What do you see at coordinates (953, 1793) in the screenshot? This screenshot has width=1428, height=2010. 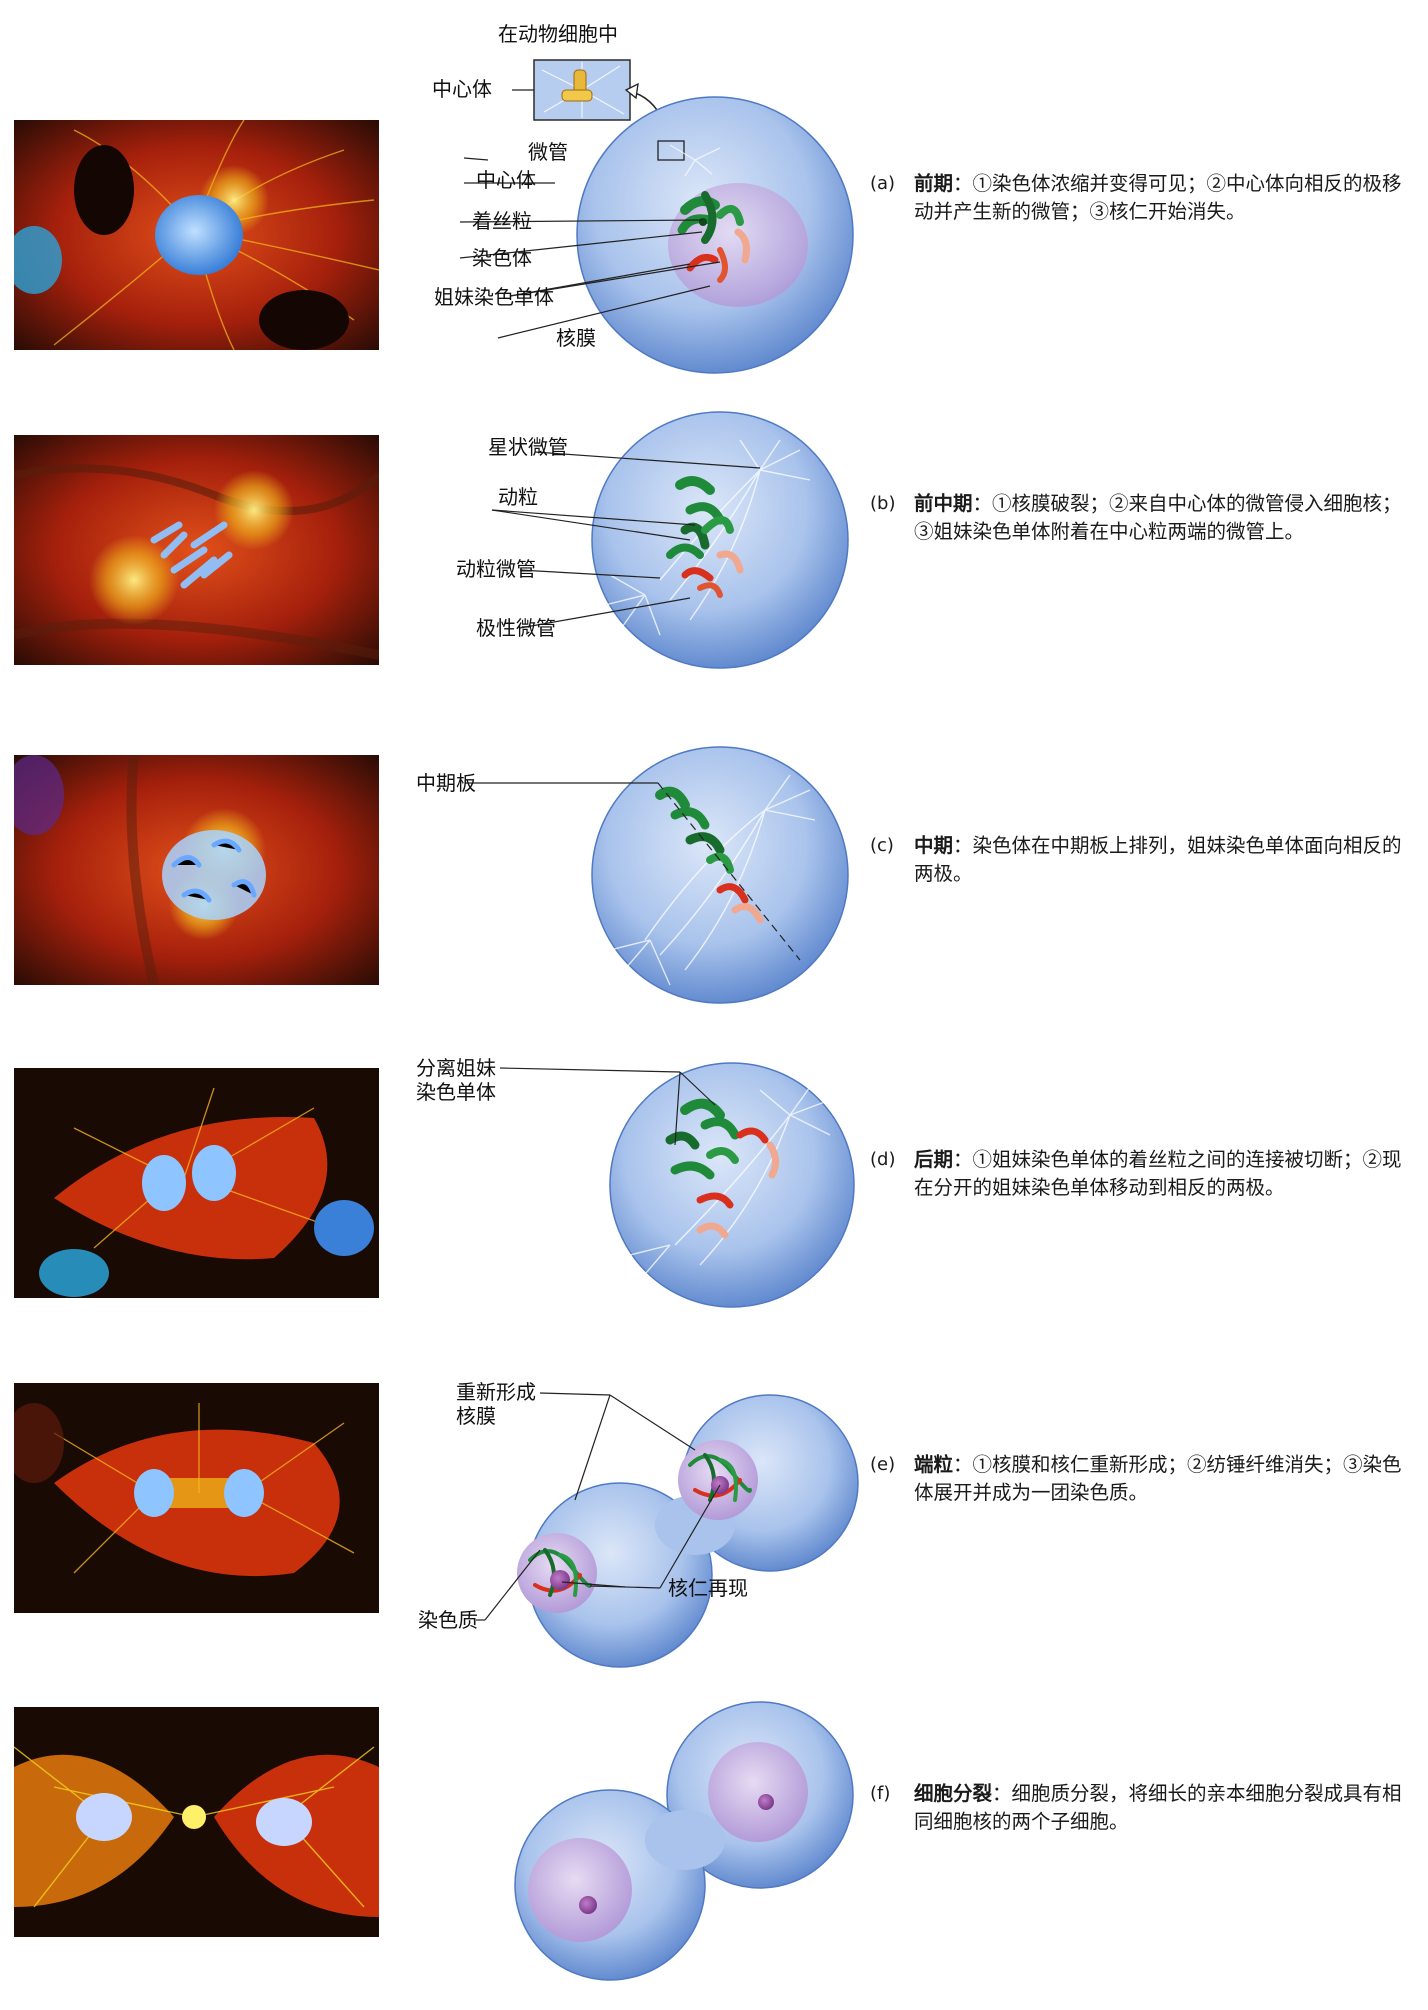 I see `title-cytokinesis: 细胞分裂` at bounding box center [953, 1793].